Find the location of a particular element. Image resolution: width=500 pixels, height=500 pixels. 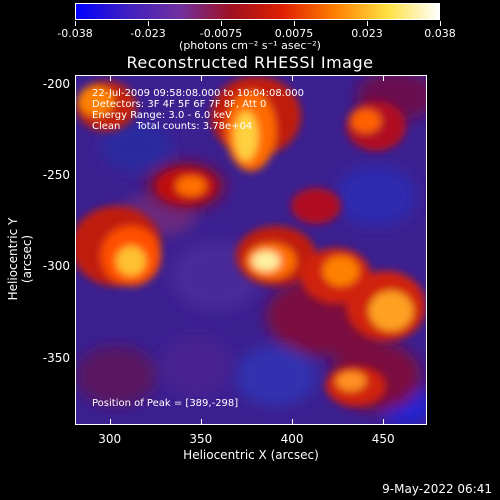

timestamp: 9-May-2022 06:41 is located at coordinates (437, 489).